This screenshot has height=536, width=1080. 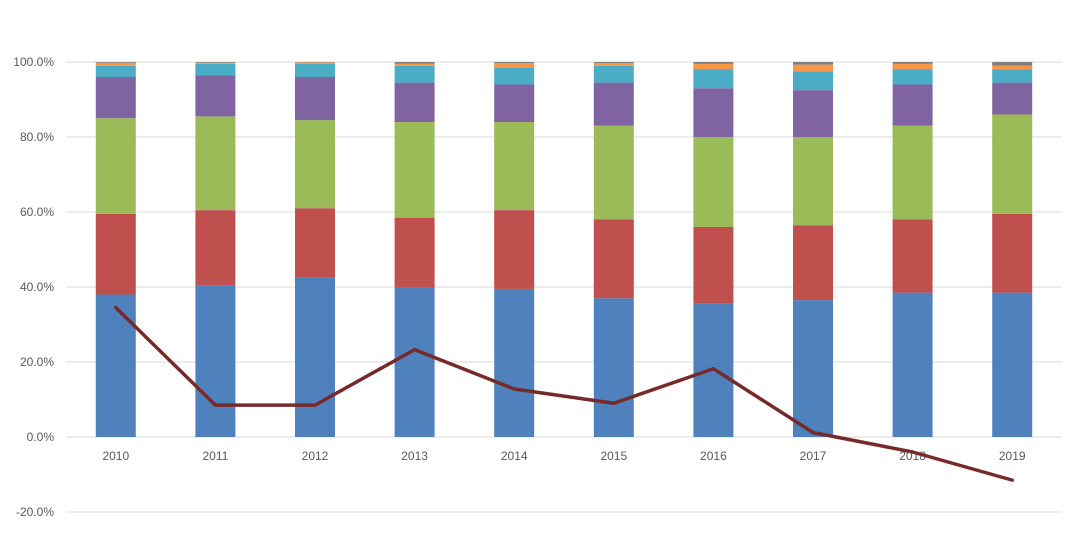 What do you see at coordinates (33, 62) in the screenshot?
I see `y-tick-label: 100.0%` at bounding box center [33, 62].